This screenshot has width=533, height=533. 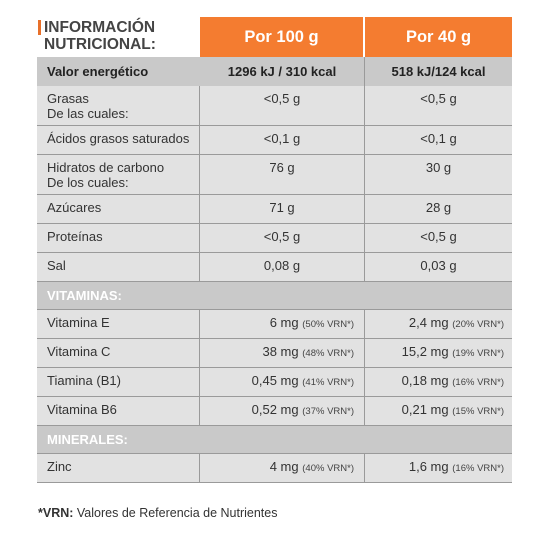 I want to click on vitamin-value-40g: 15,2 mg (19% VRN*), so click(x=438, y=353).